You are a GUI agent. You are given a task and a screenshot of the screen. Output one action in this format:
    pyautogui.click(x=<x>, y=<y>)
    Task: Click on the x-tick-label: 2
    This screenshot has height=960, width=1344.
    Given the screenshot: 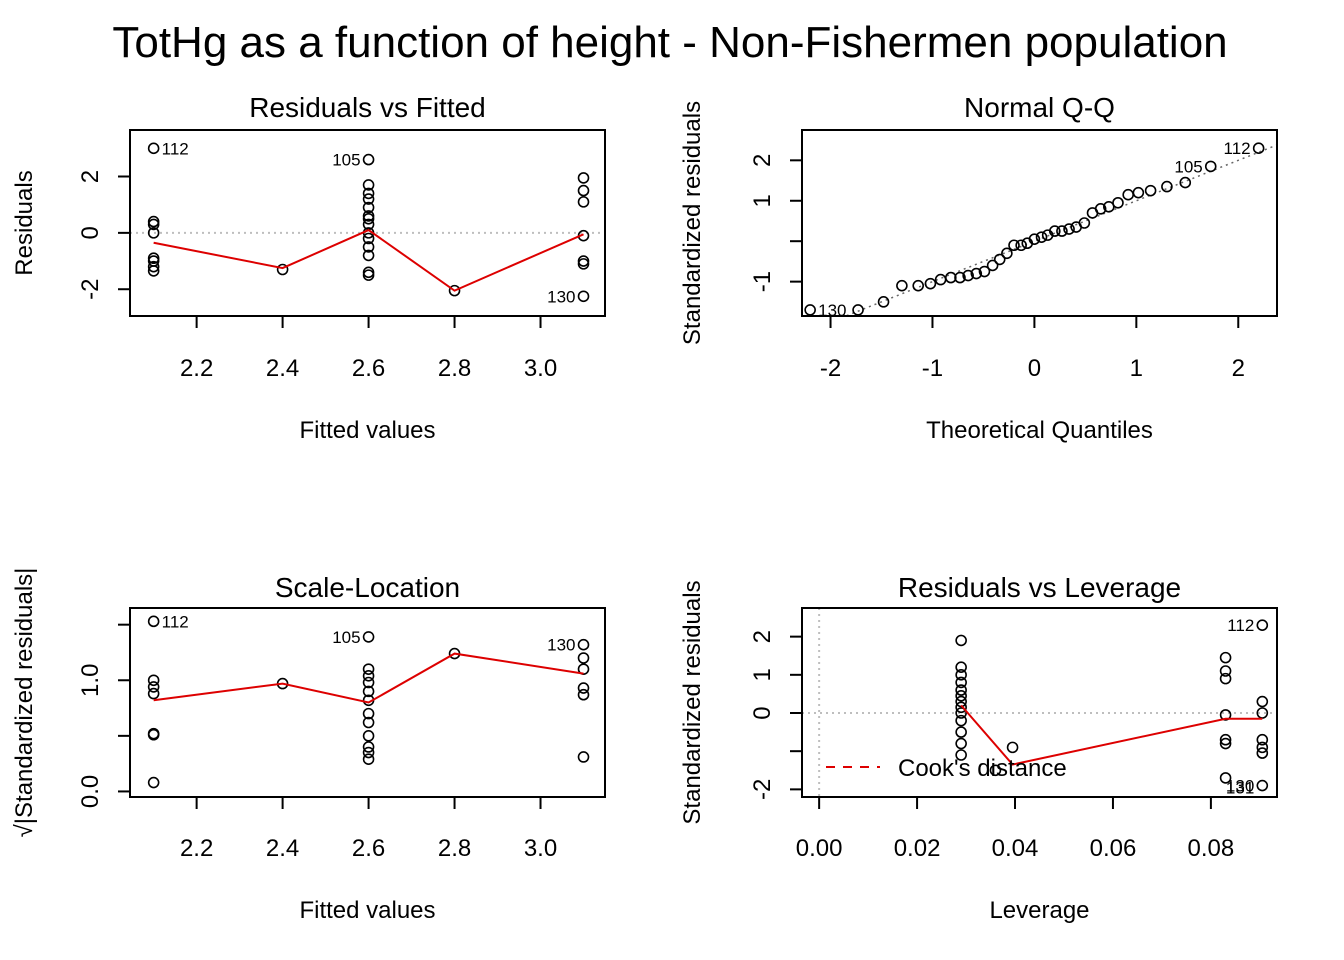 What is the action you would take?
    pyautogui.click(x=1238, y=368)
    